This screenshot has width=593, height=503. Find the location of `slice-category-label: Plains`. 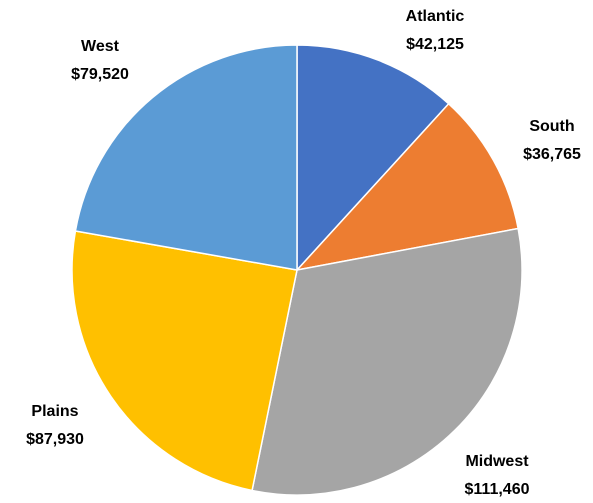

slice-category-label: Plains is located at coordinates (54, 411).